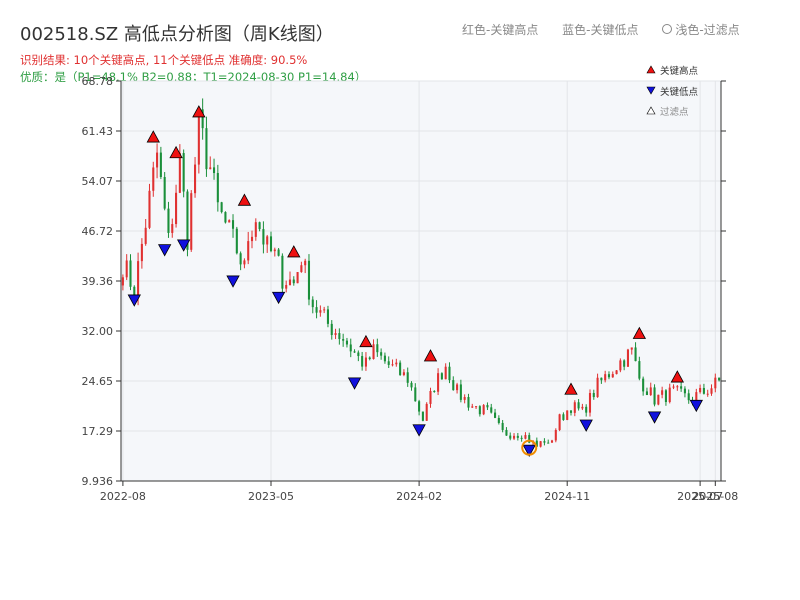 Image resolution: width=800 pixels, height=600 pixels. What do you see at coordinates (710, 30) in the screenshot?
I see `legend-light-item: 浅色-过滤点` at bounding box center [710, 30].